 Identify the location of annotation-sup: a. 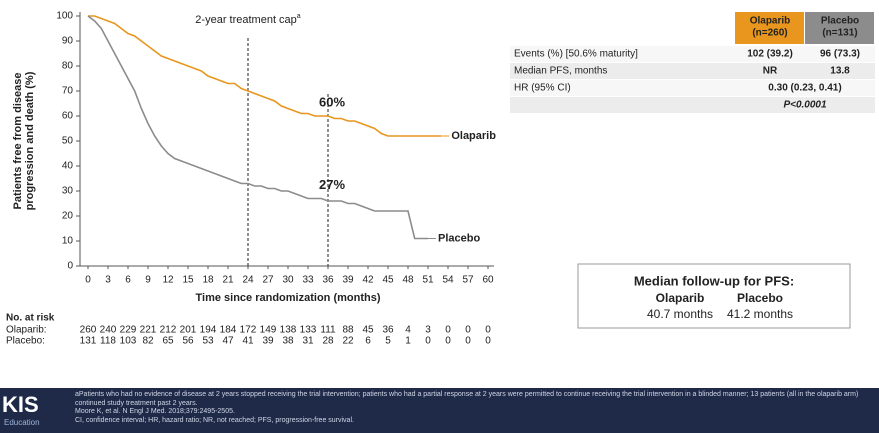
(299, 16).